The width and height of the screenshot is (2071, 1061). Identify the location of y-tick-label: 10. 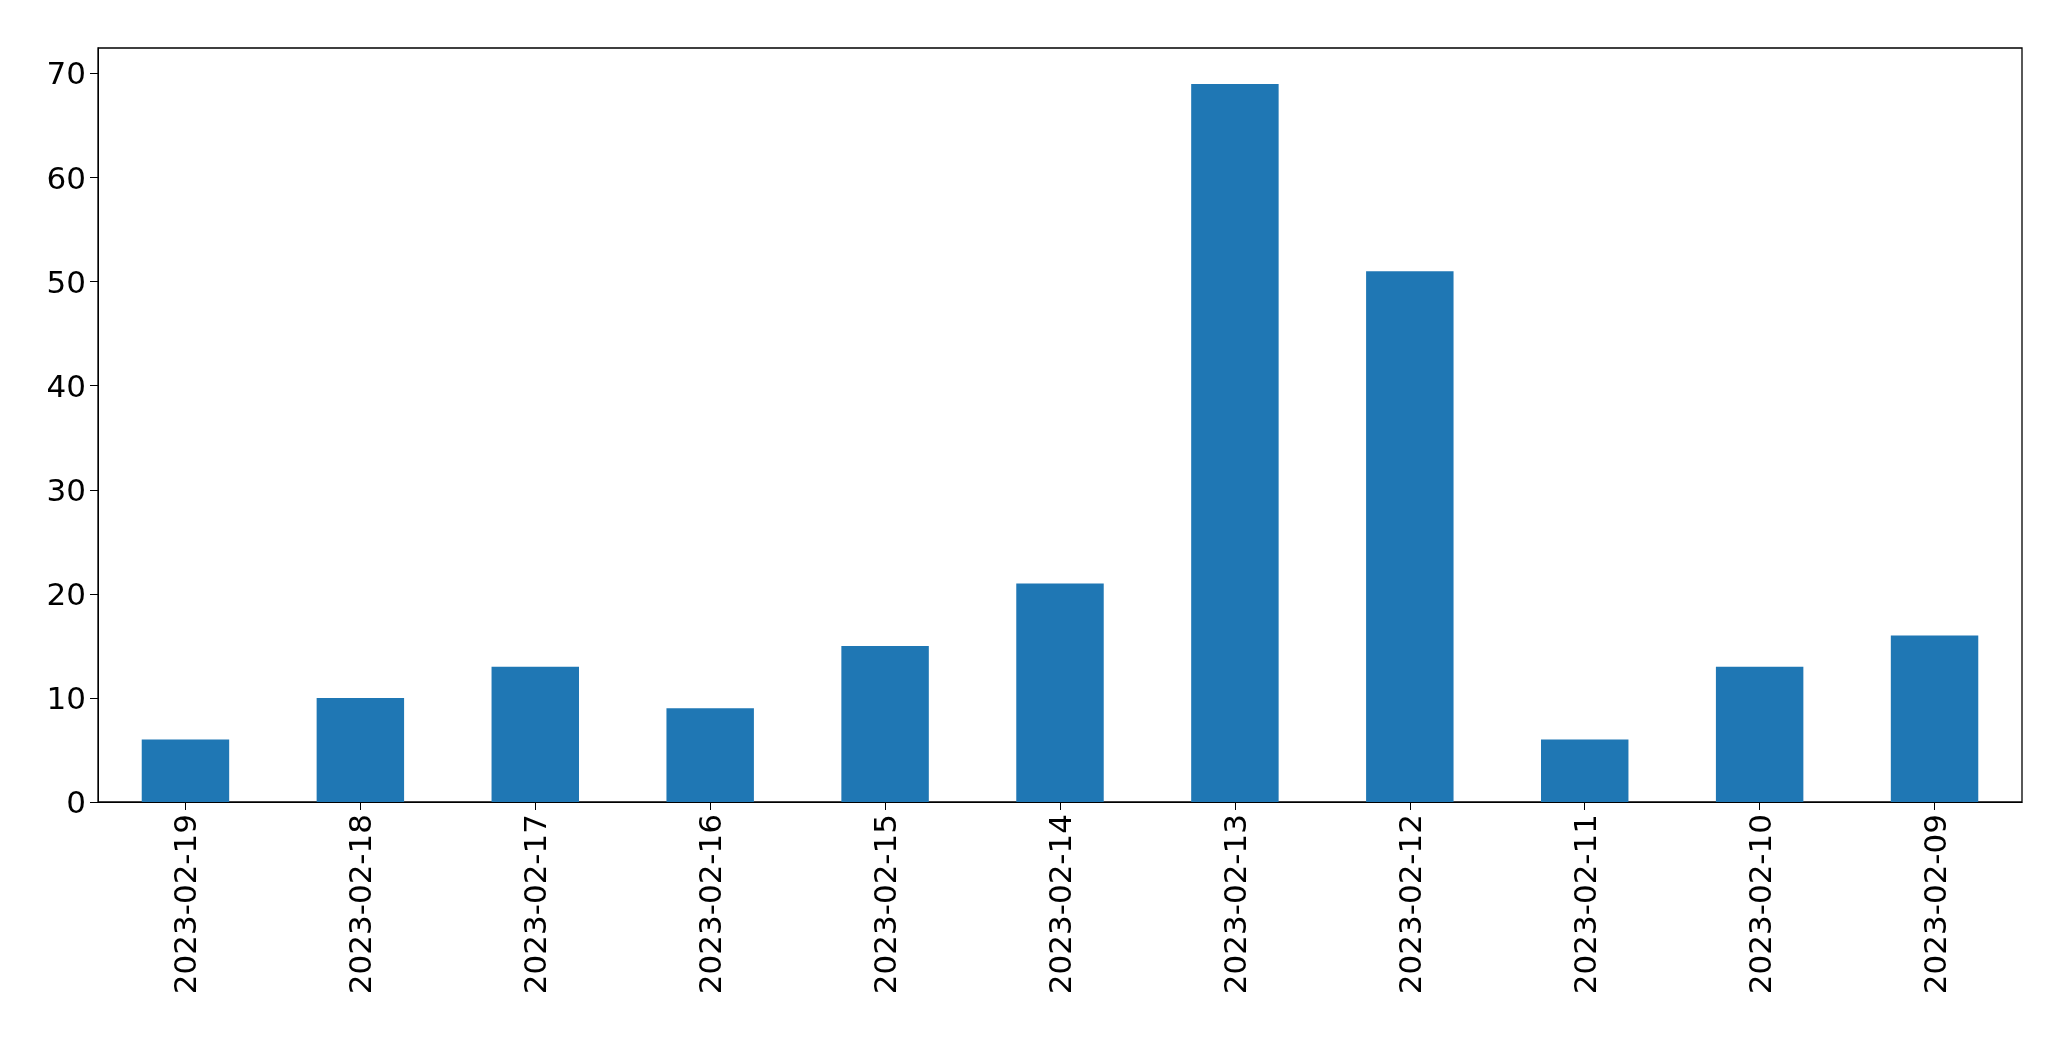
(66, 697).